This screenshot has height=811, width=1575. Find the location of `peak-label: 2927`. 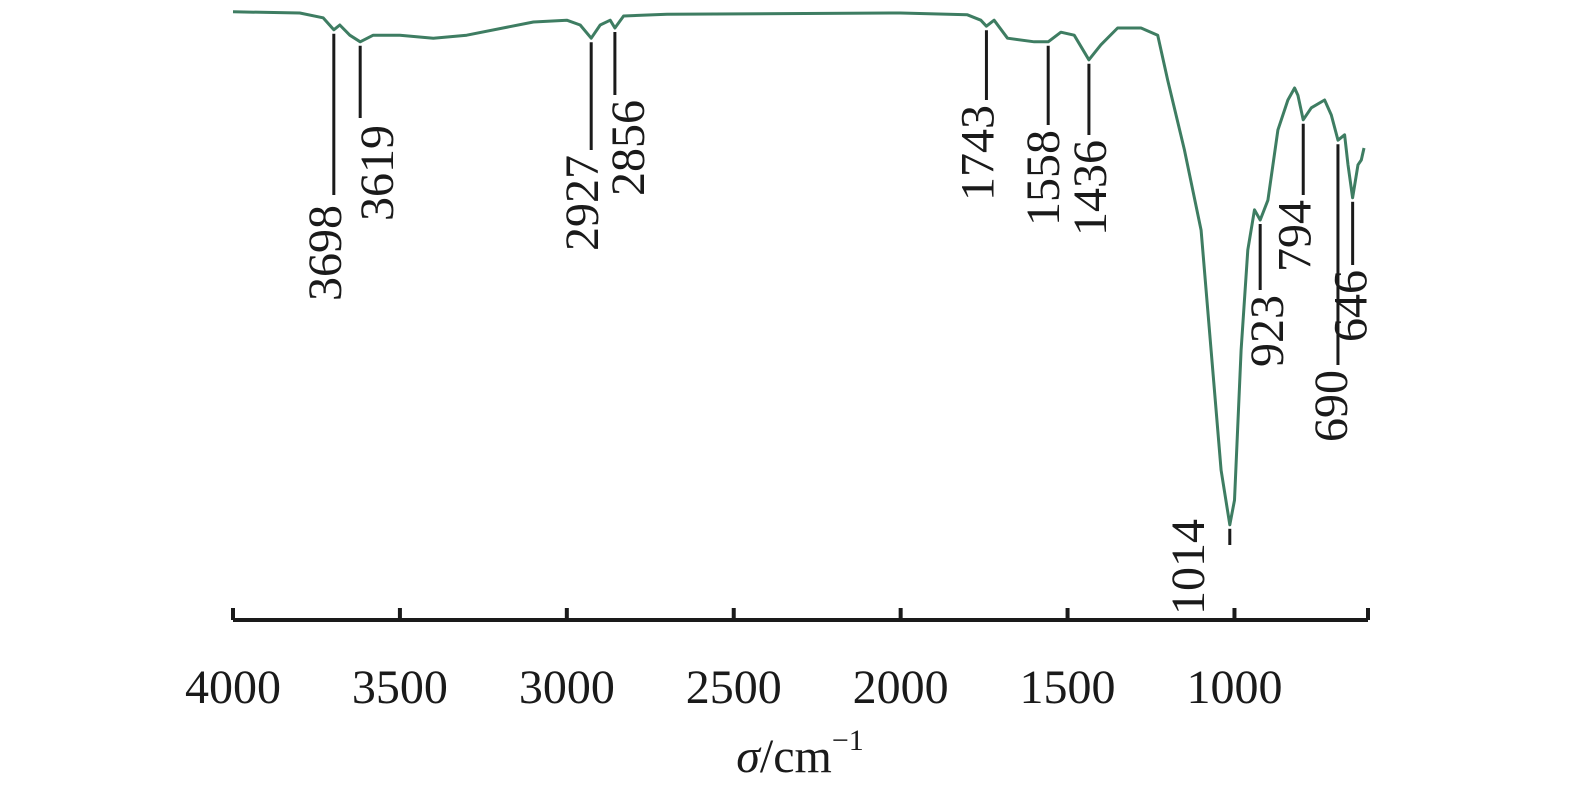

peak-label: 2927 is located at coordinates (582, 203).